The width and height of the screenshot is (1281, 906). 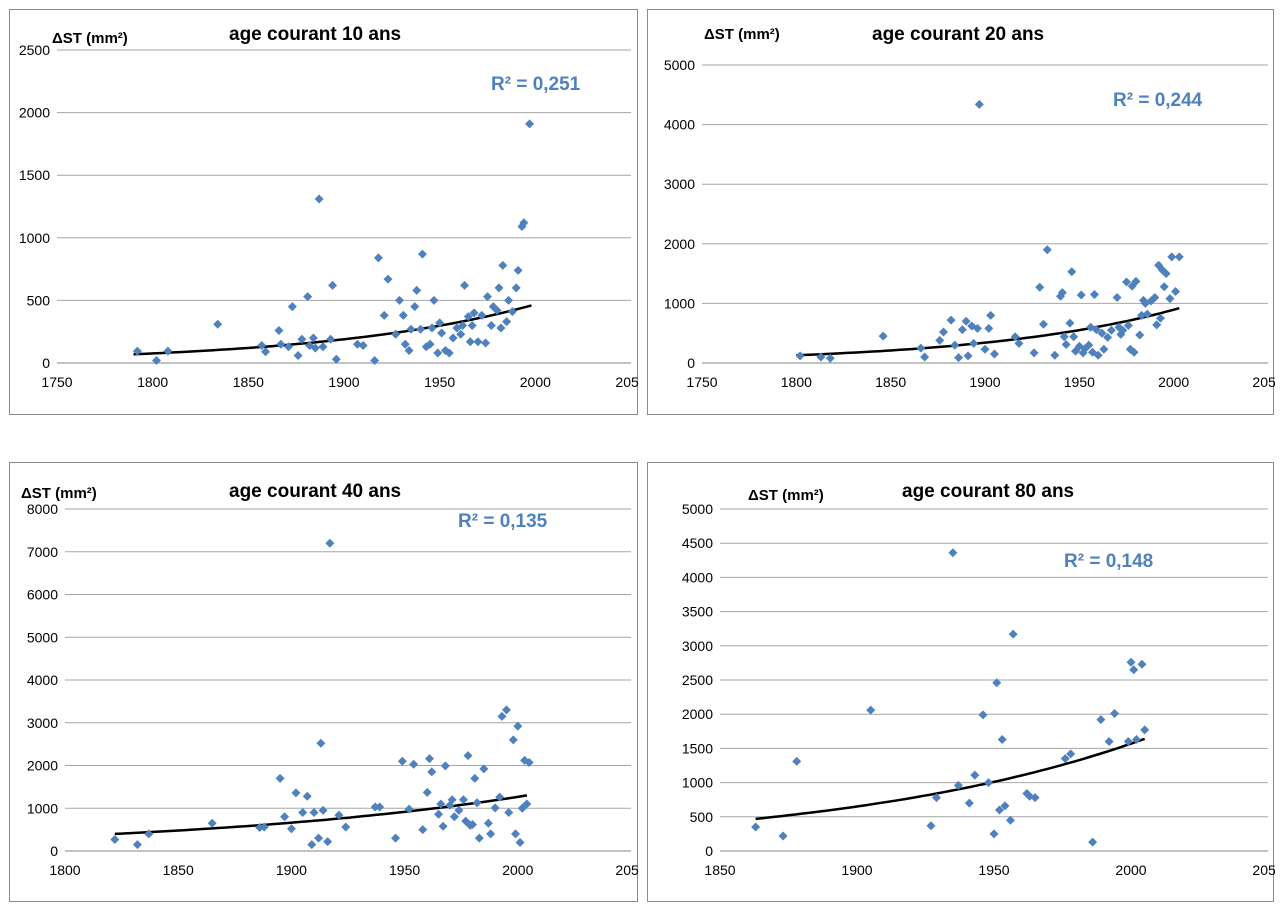 I want to click on x-tick-label: 1900, so click(x=343, y=382).